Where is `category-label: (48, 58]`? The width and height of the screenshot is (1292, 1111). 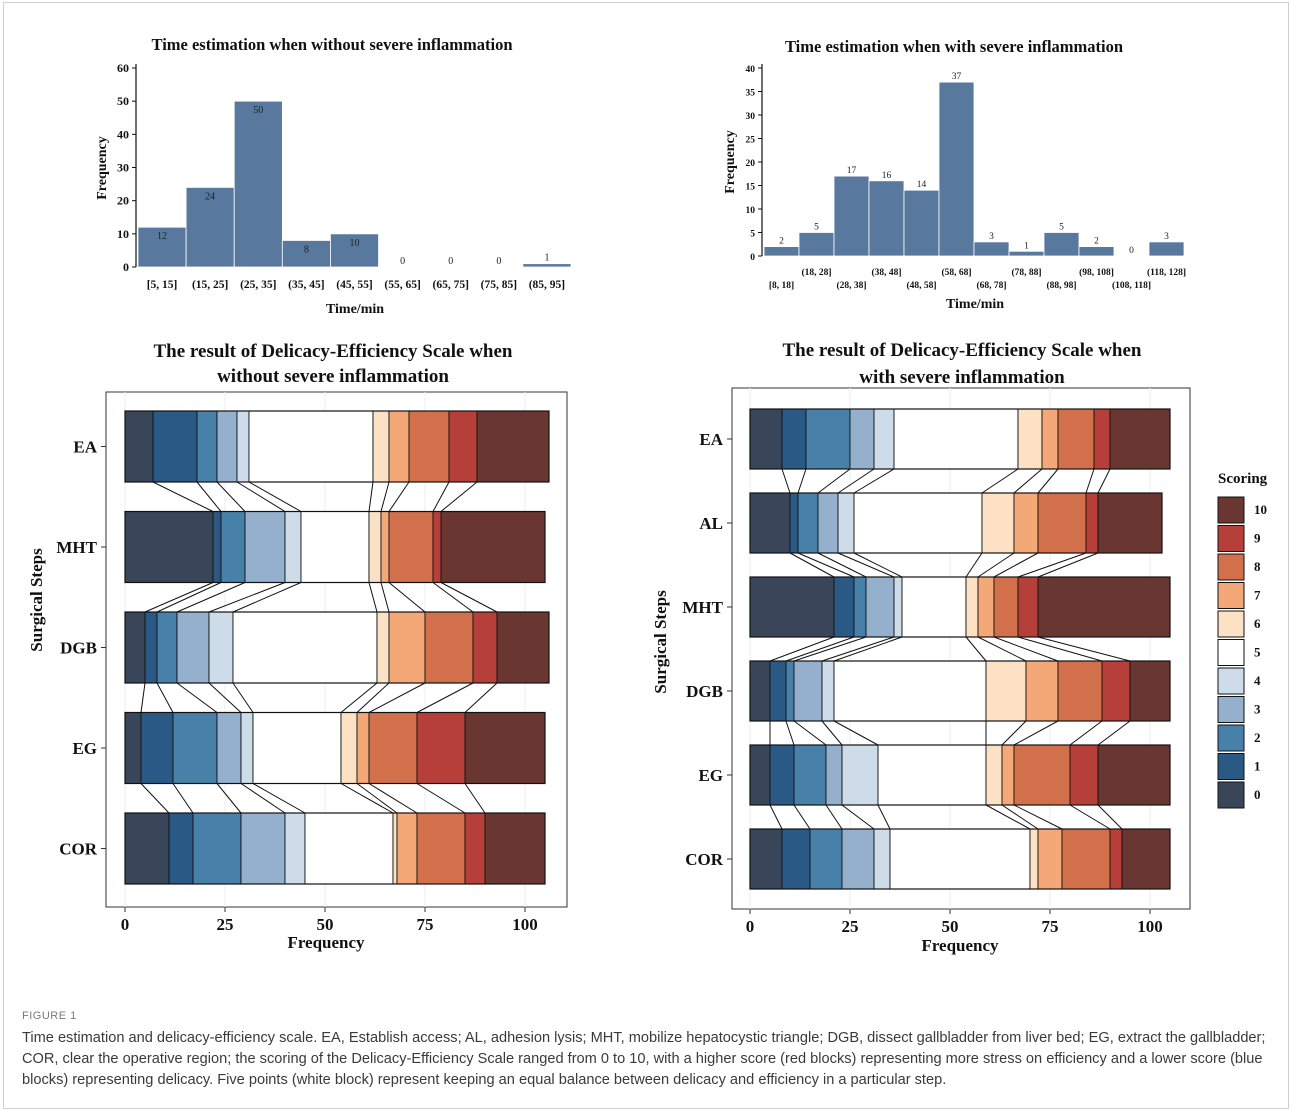
category-label: (48, 58] is located at coordinates (921, 285).